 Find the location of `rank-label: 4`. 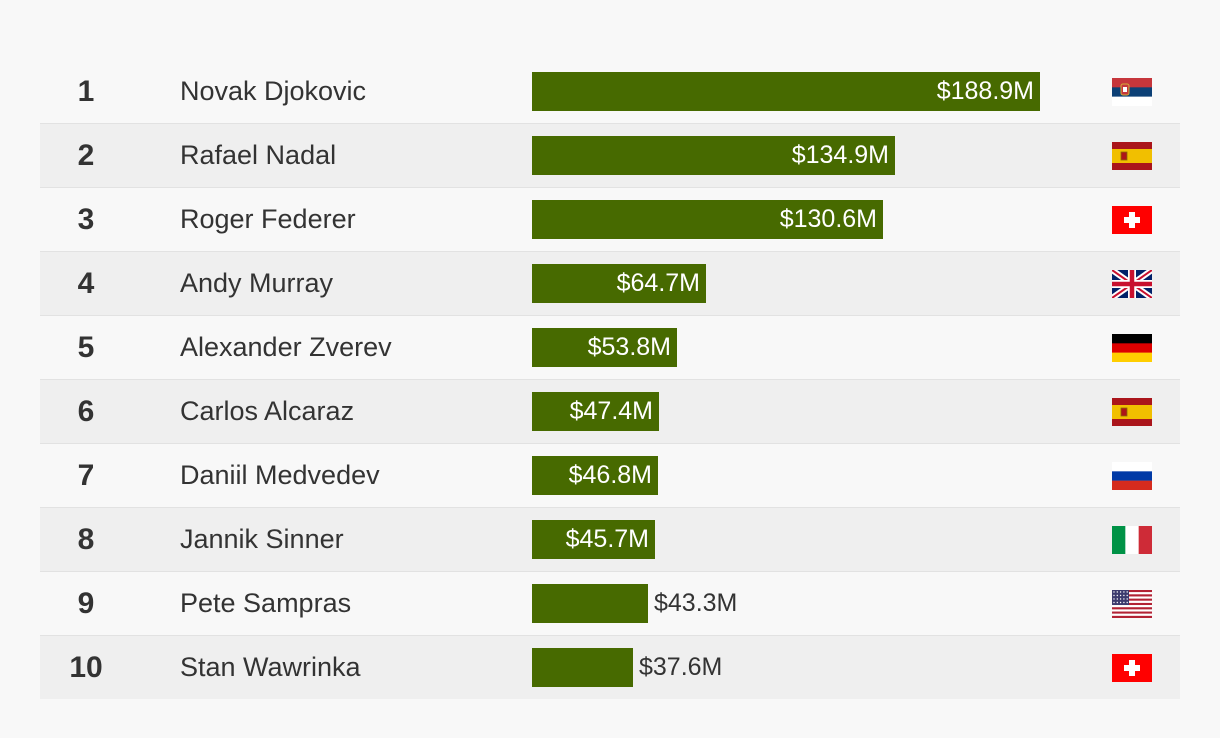

rank-label: 4 is located at coordinates (86, 283).